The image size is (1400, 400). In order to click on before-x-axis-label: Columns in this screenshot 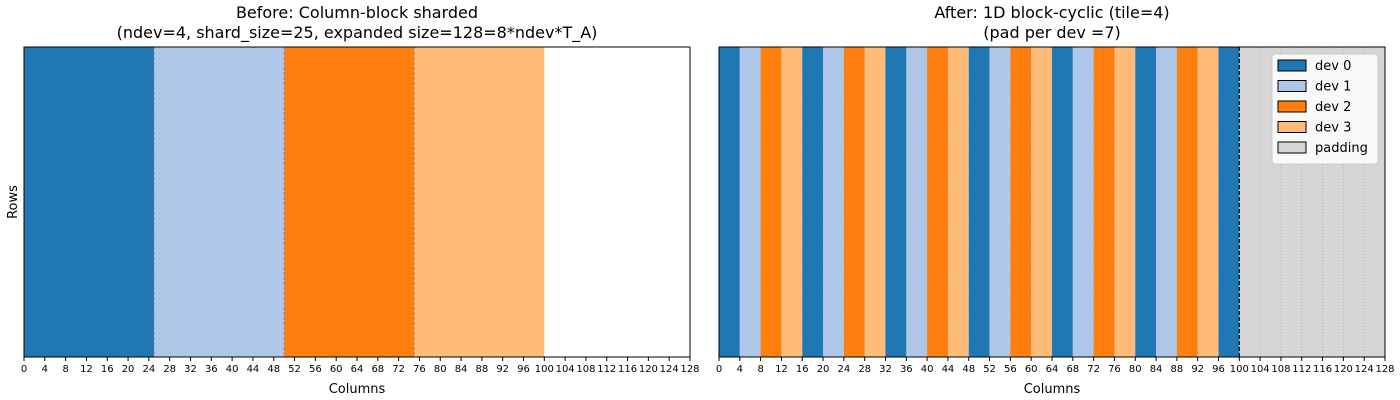, I will do `click(357, 389)`.